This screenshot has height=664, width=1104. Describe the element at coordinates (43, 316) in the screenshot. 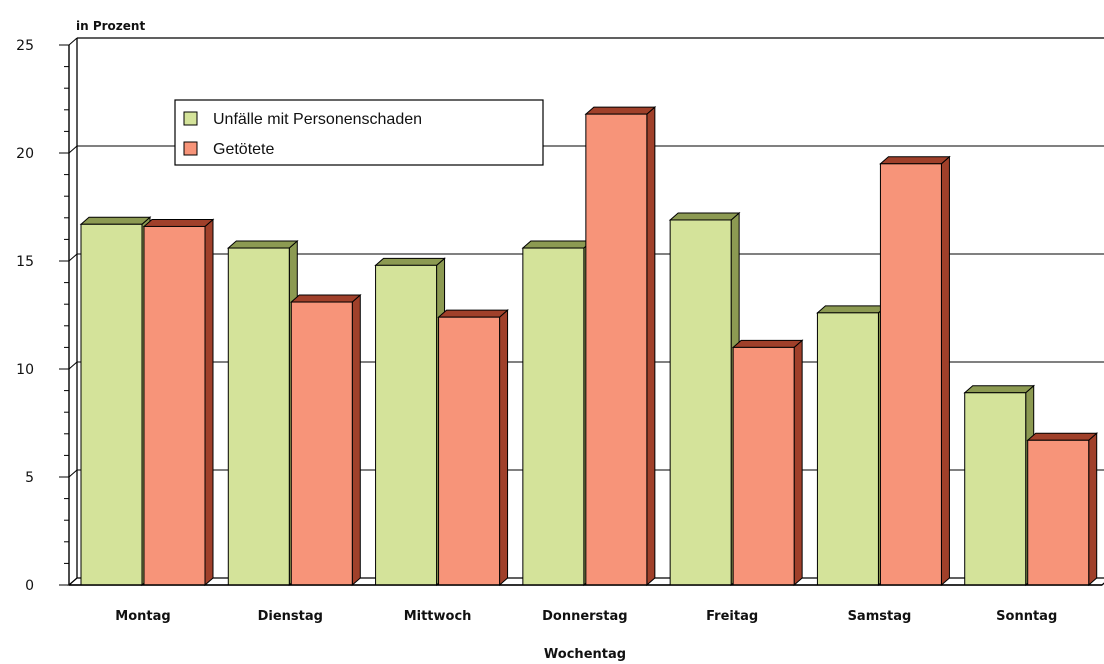

I see `y-axis: 0 5 10 15 20 25` at that location.